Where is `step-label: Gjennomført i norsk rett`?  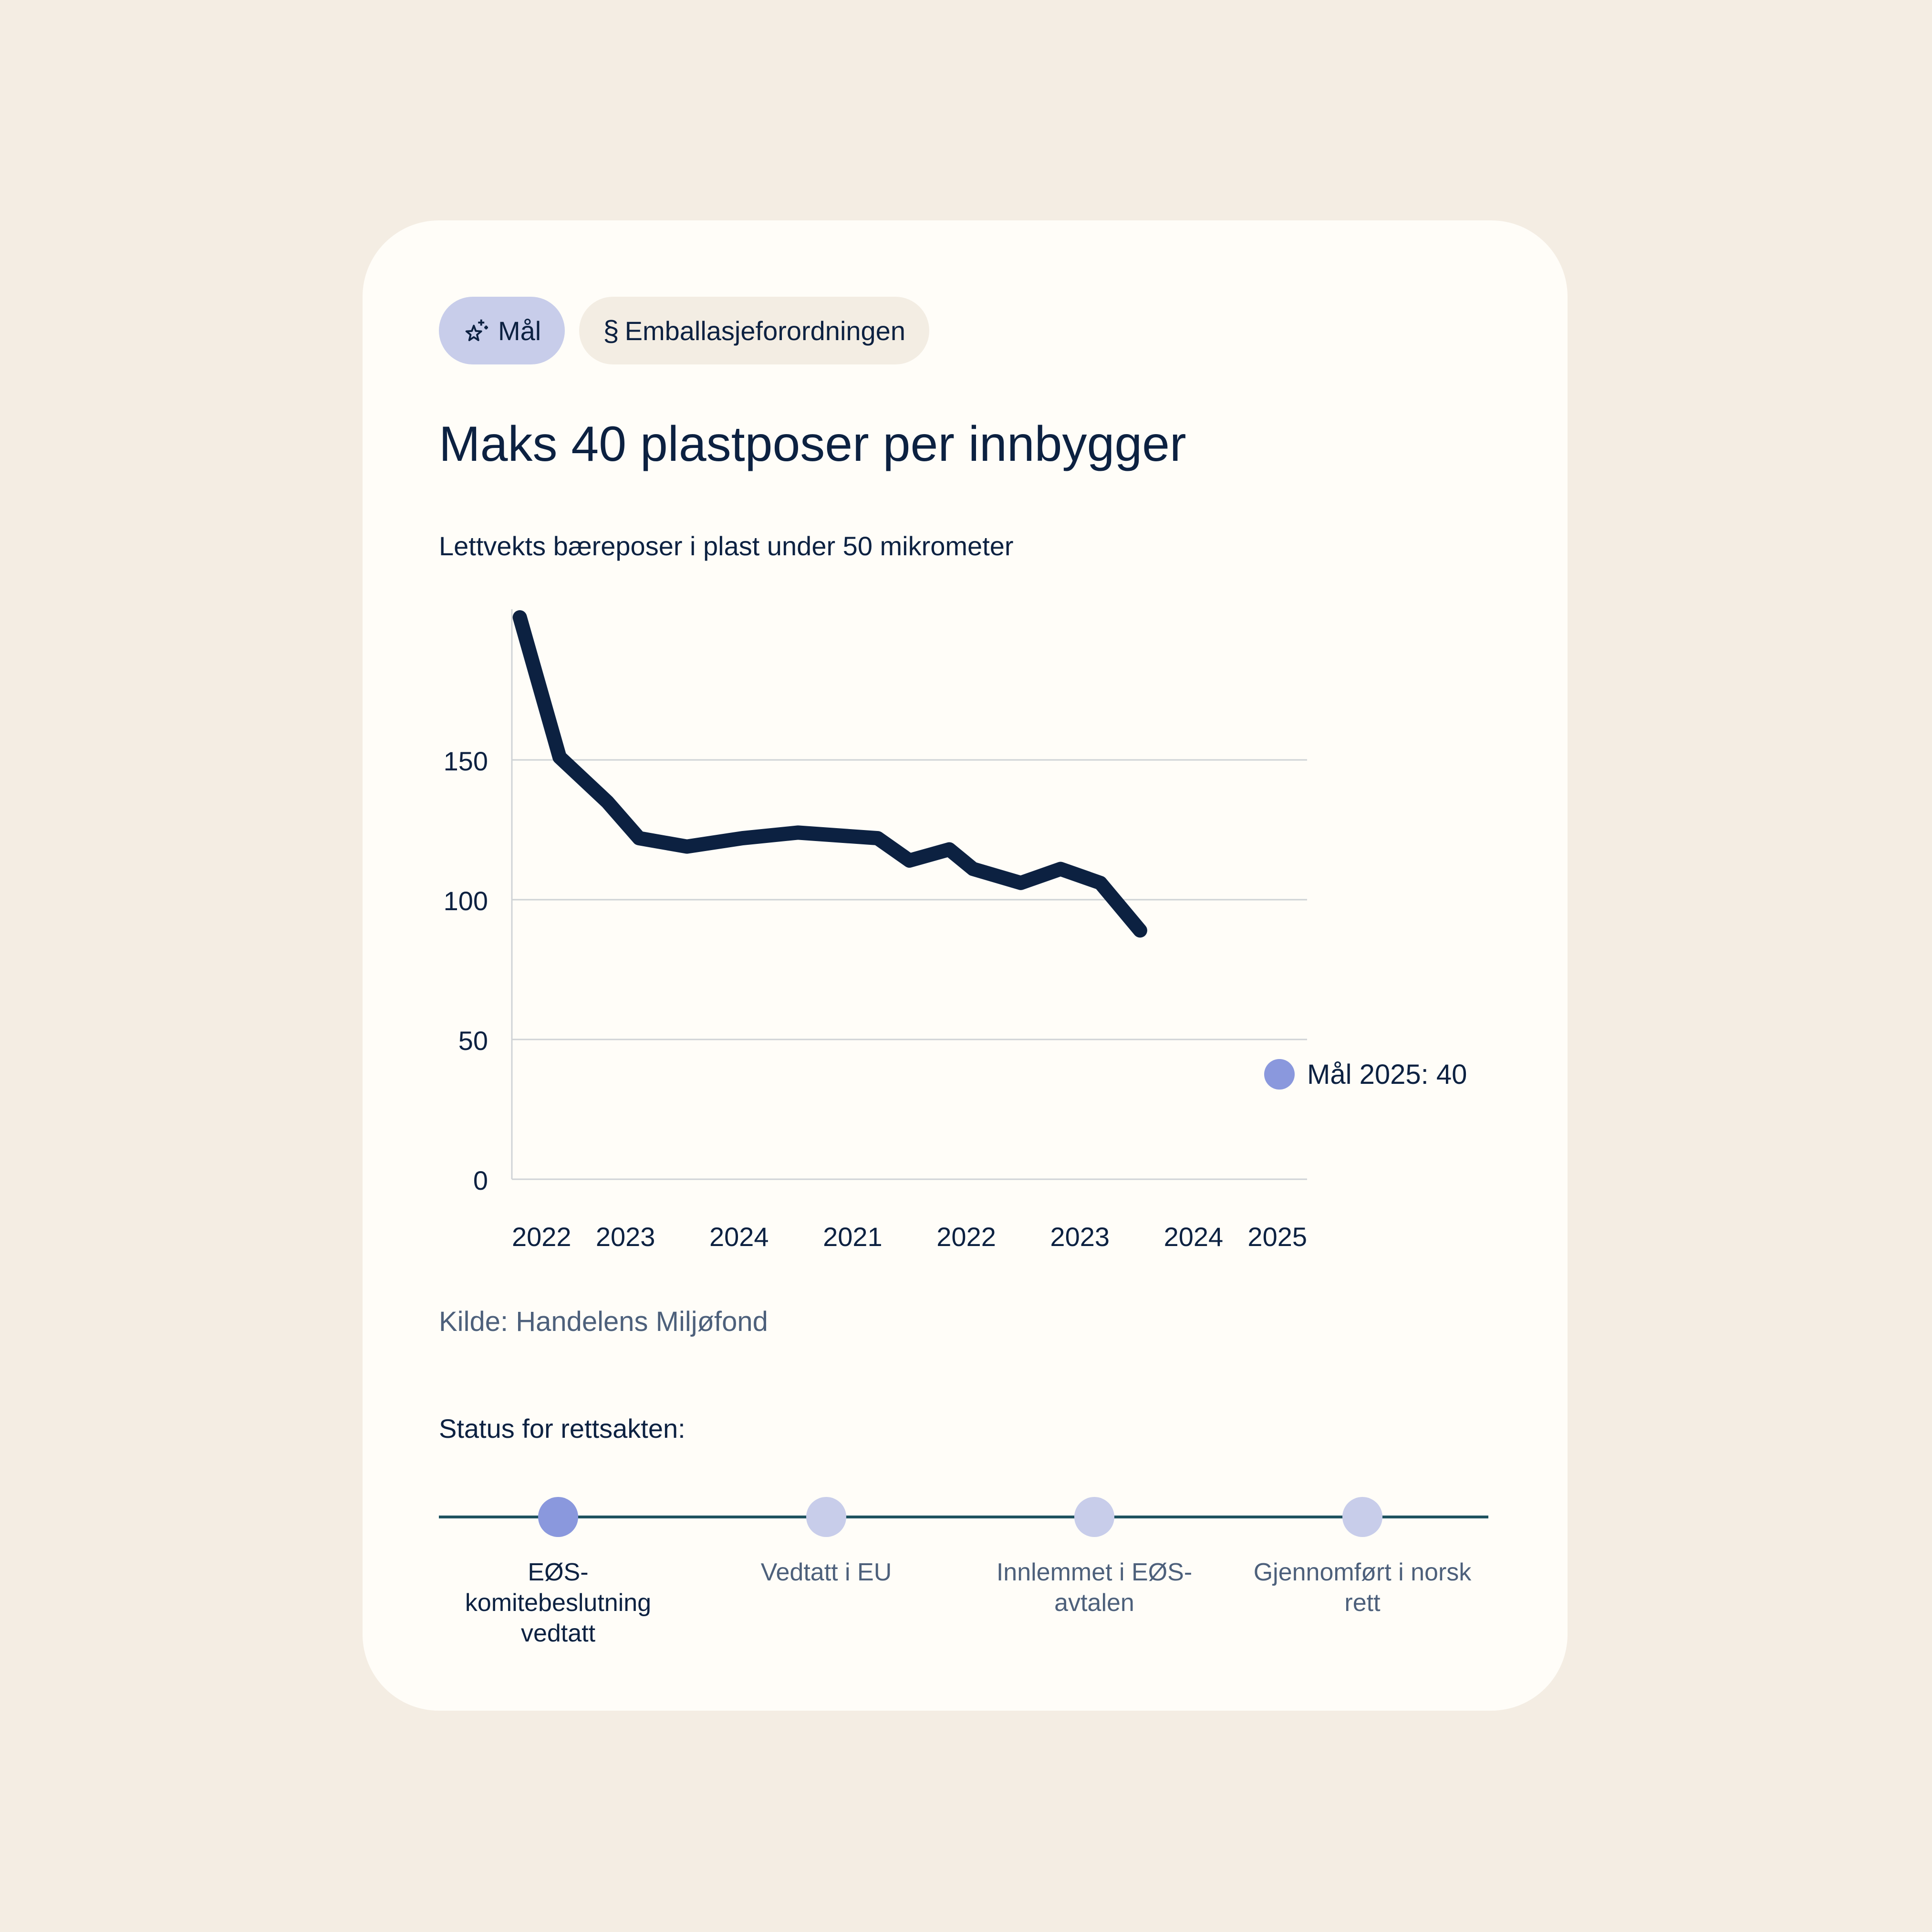
step-label: Gjennomført i norsk rett is located at coordinates (1362, 1587).